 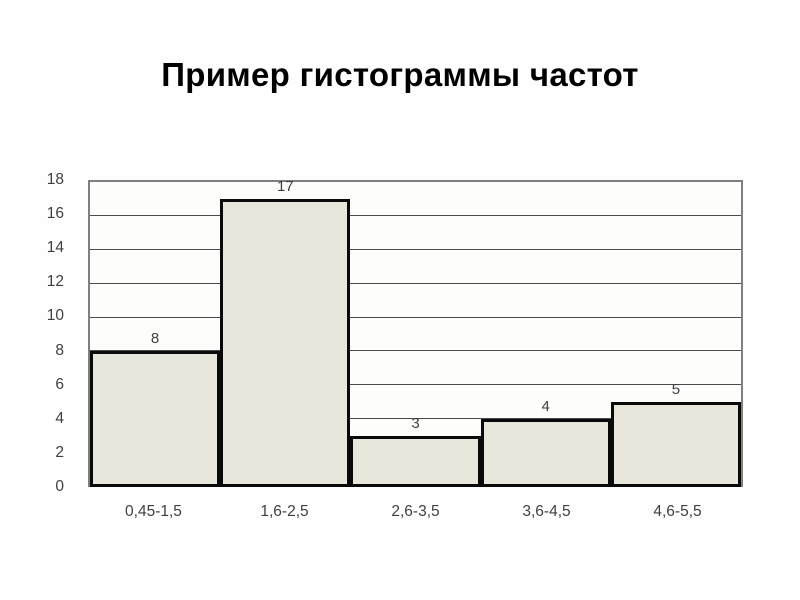 I want to click on bar-4,6-5,5, so click(x=675, y=444).